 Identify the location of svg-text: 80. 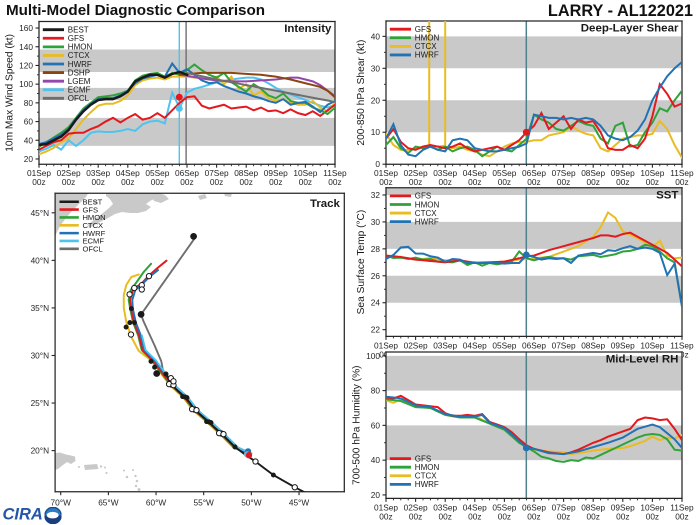
(29, 103).